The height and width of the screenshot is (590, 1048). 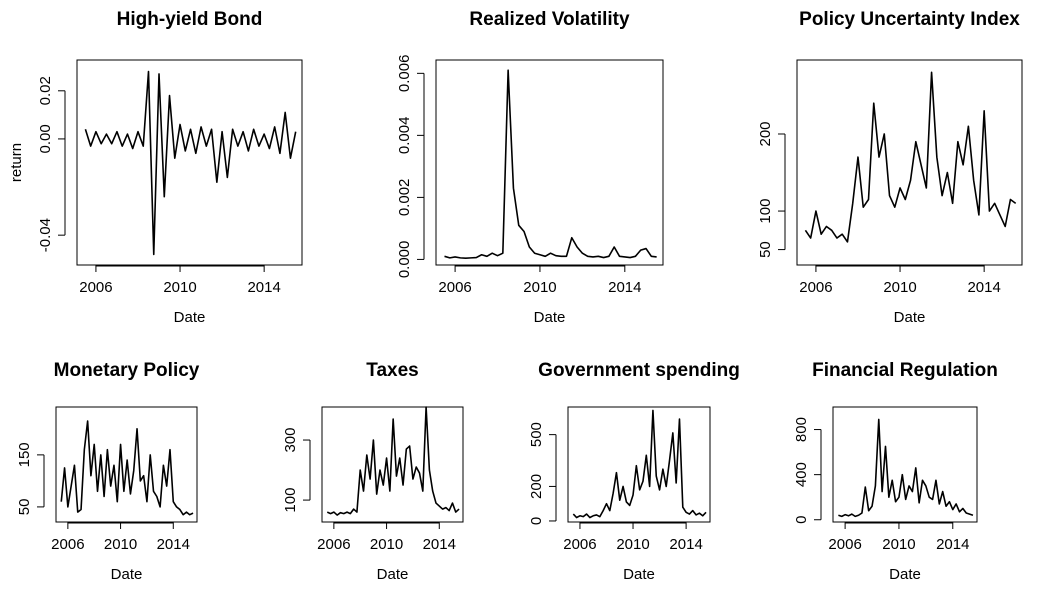 I want to click on y-tick-label: 150, so click(x=24, y=454).